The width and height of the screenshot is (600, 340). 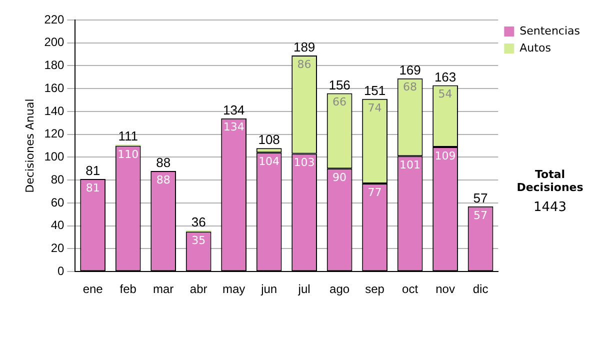 What do you see at coordinates (57, 202) in the screenshot?
I see `y-tick-label: 60` at bounding box center [57, 202].